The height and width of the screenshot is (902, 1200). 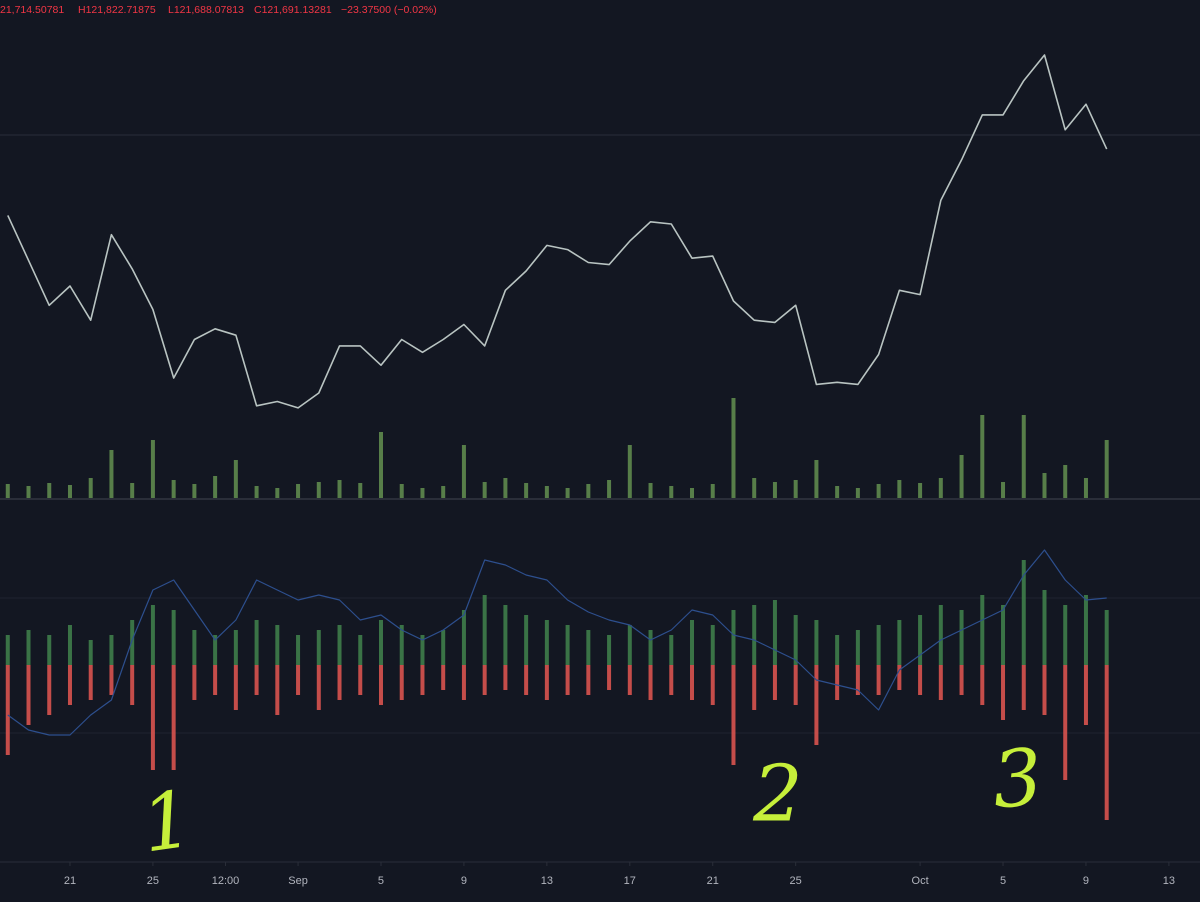 What do you see at coordinates (713, 881) in the screenshot?
I see `x-tick-label: 21` at bounding box center [713, 881].